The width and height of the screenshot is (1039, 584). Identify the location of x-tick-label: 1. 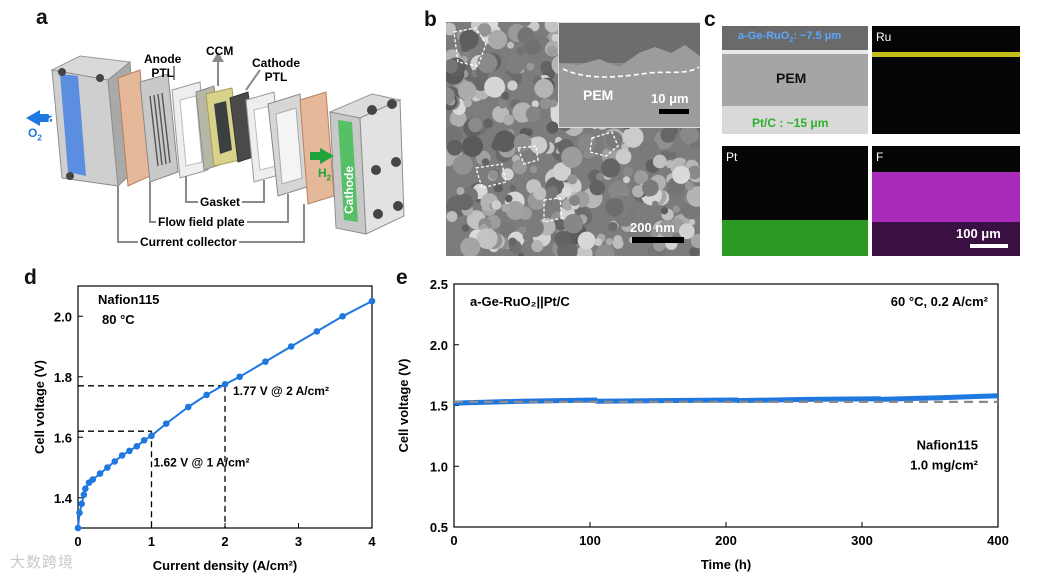
(151, 541).